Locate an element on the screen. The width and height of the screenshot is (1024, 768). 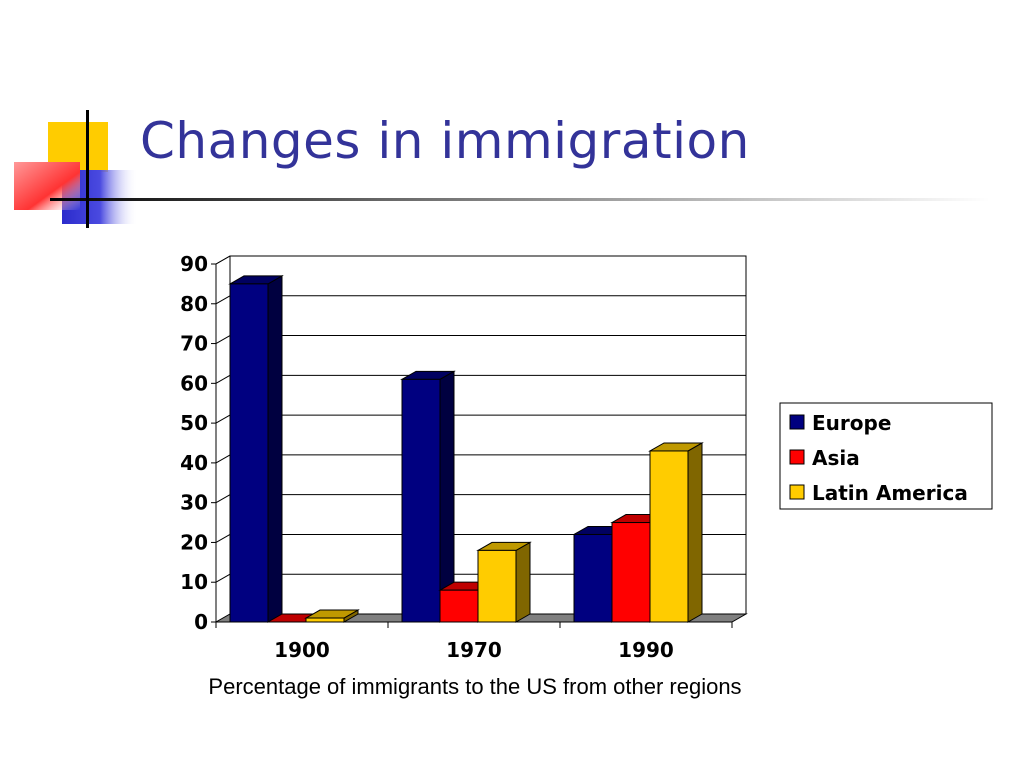
bar-europe-1900 is located at coordinates (256, 449).